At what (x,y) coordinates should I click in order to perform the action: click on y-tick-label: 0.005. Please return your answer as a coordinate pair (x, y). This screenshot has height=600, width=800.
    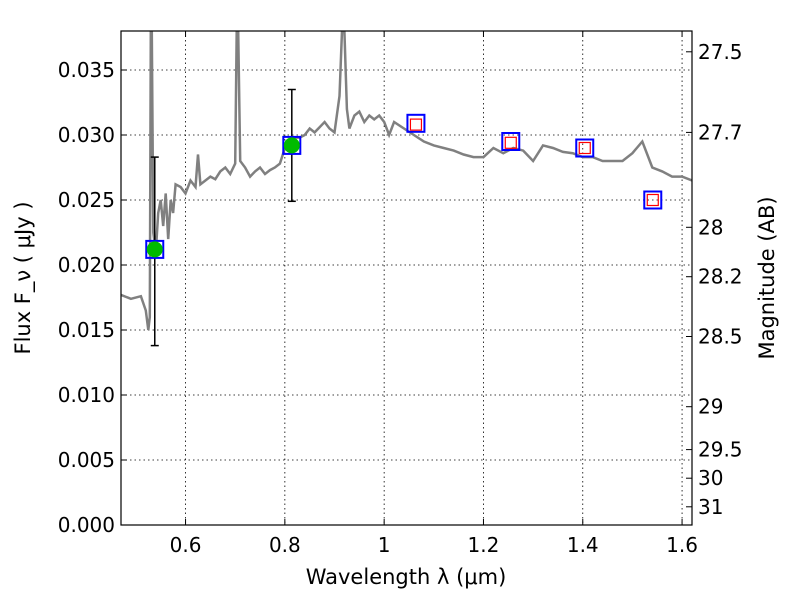
    Looking at the image, I should click on (86, 460).